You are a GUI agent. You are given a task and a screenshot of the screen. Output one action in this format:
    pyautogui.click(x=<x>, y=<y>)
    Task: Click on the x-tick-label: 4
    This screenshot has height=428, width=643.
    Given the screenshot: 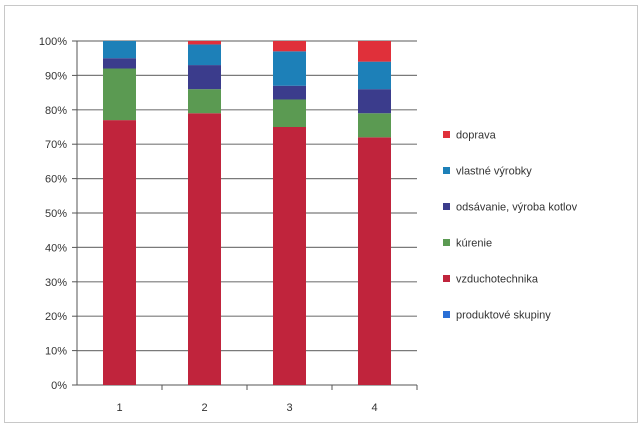 What is the action you would take?
    pyautogui.click(x=374, y=408)
    